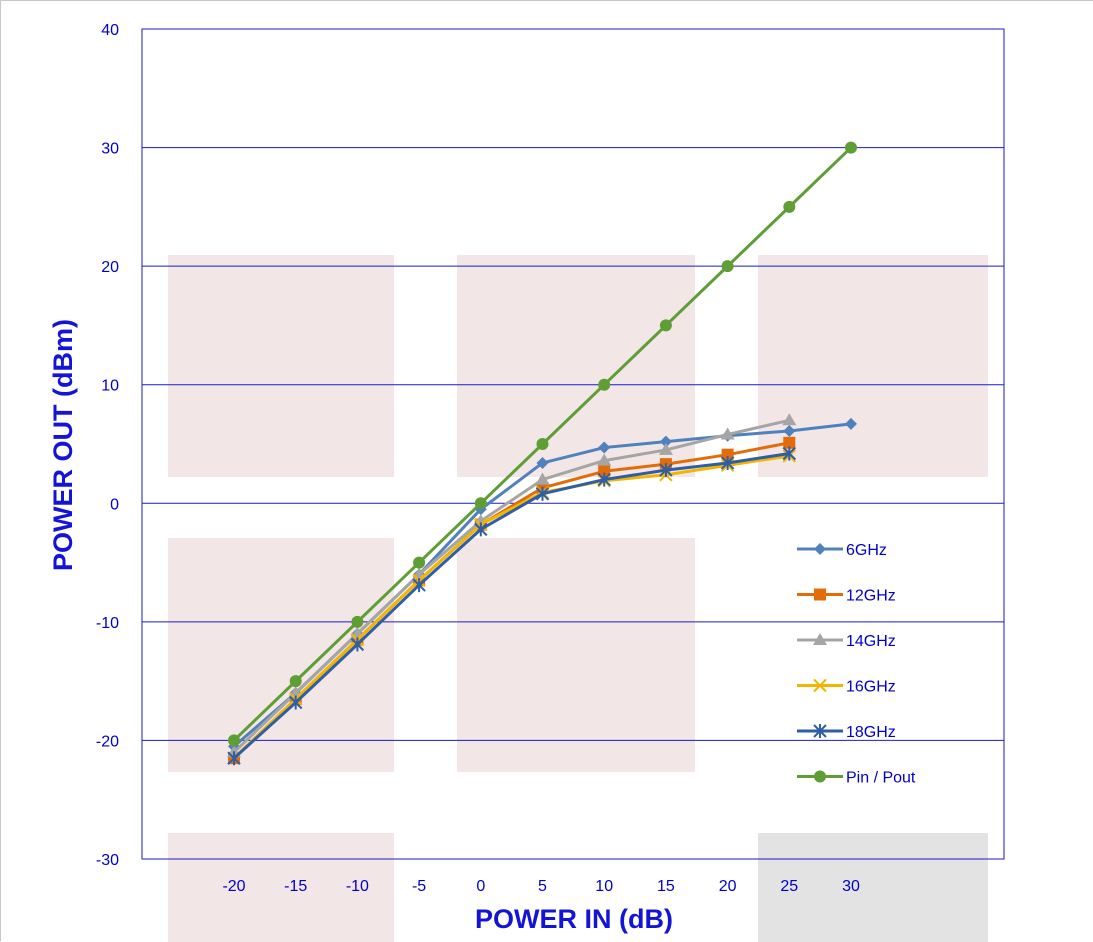 Image resolution: width=1093 pixels, height=942 pixels. What do you see at coordinates (110, 267) in the screenshot?
I see `y-tick-label: 20` at bounding box center [110, 267].